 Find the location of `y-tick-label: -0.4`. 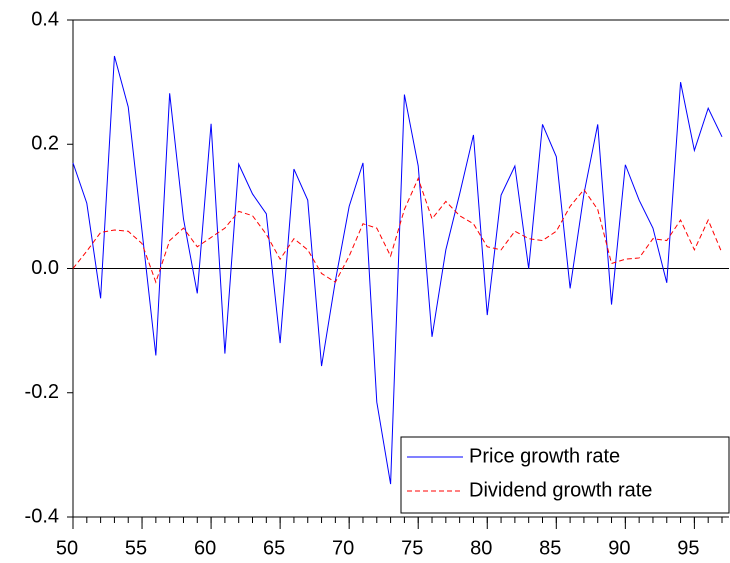

y-tick-label: -0.4 is located at coordinates (42, 516).